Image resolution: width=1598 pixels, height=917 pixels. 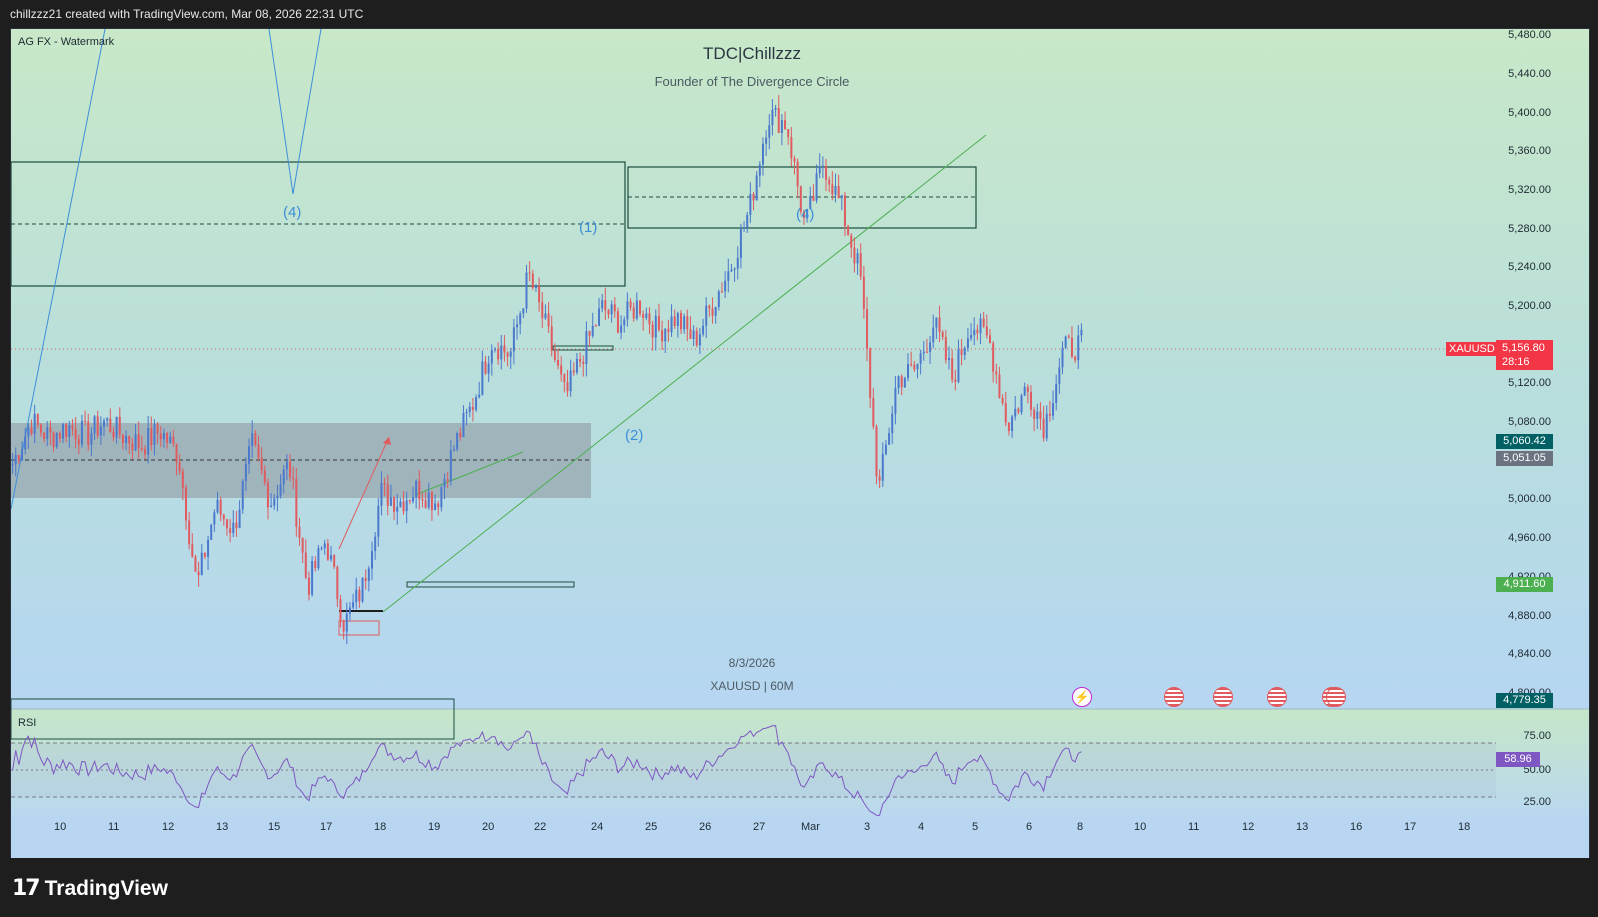 I want to click on time-tick: 26, so click(x=705, y=827).